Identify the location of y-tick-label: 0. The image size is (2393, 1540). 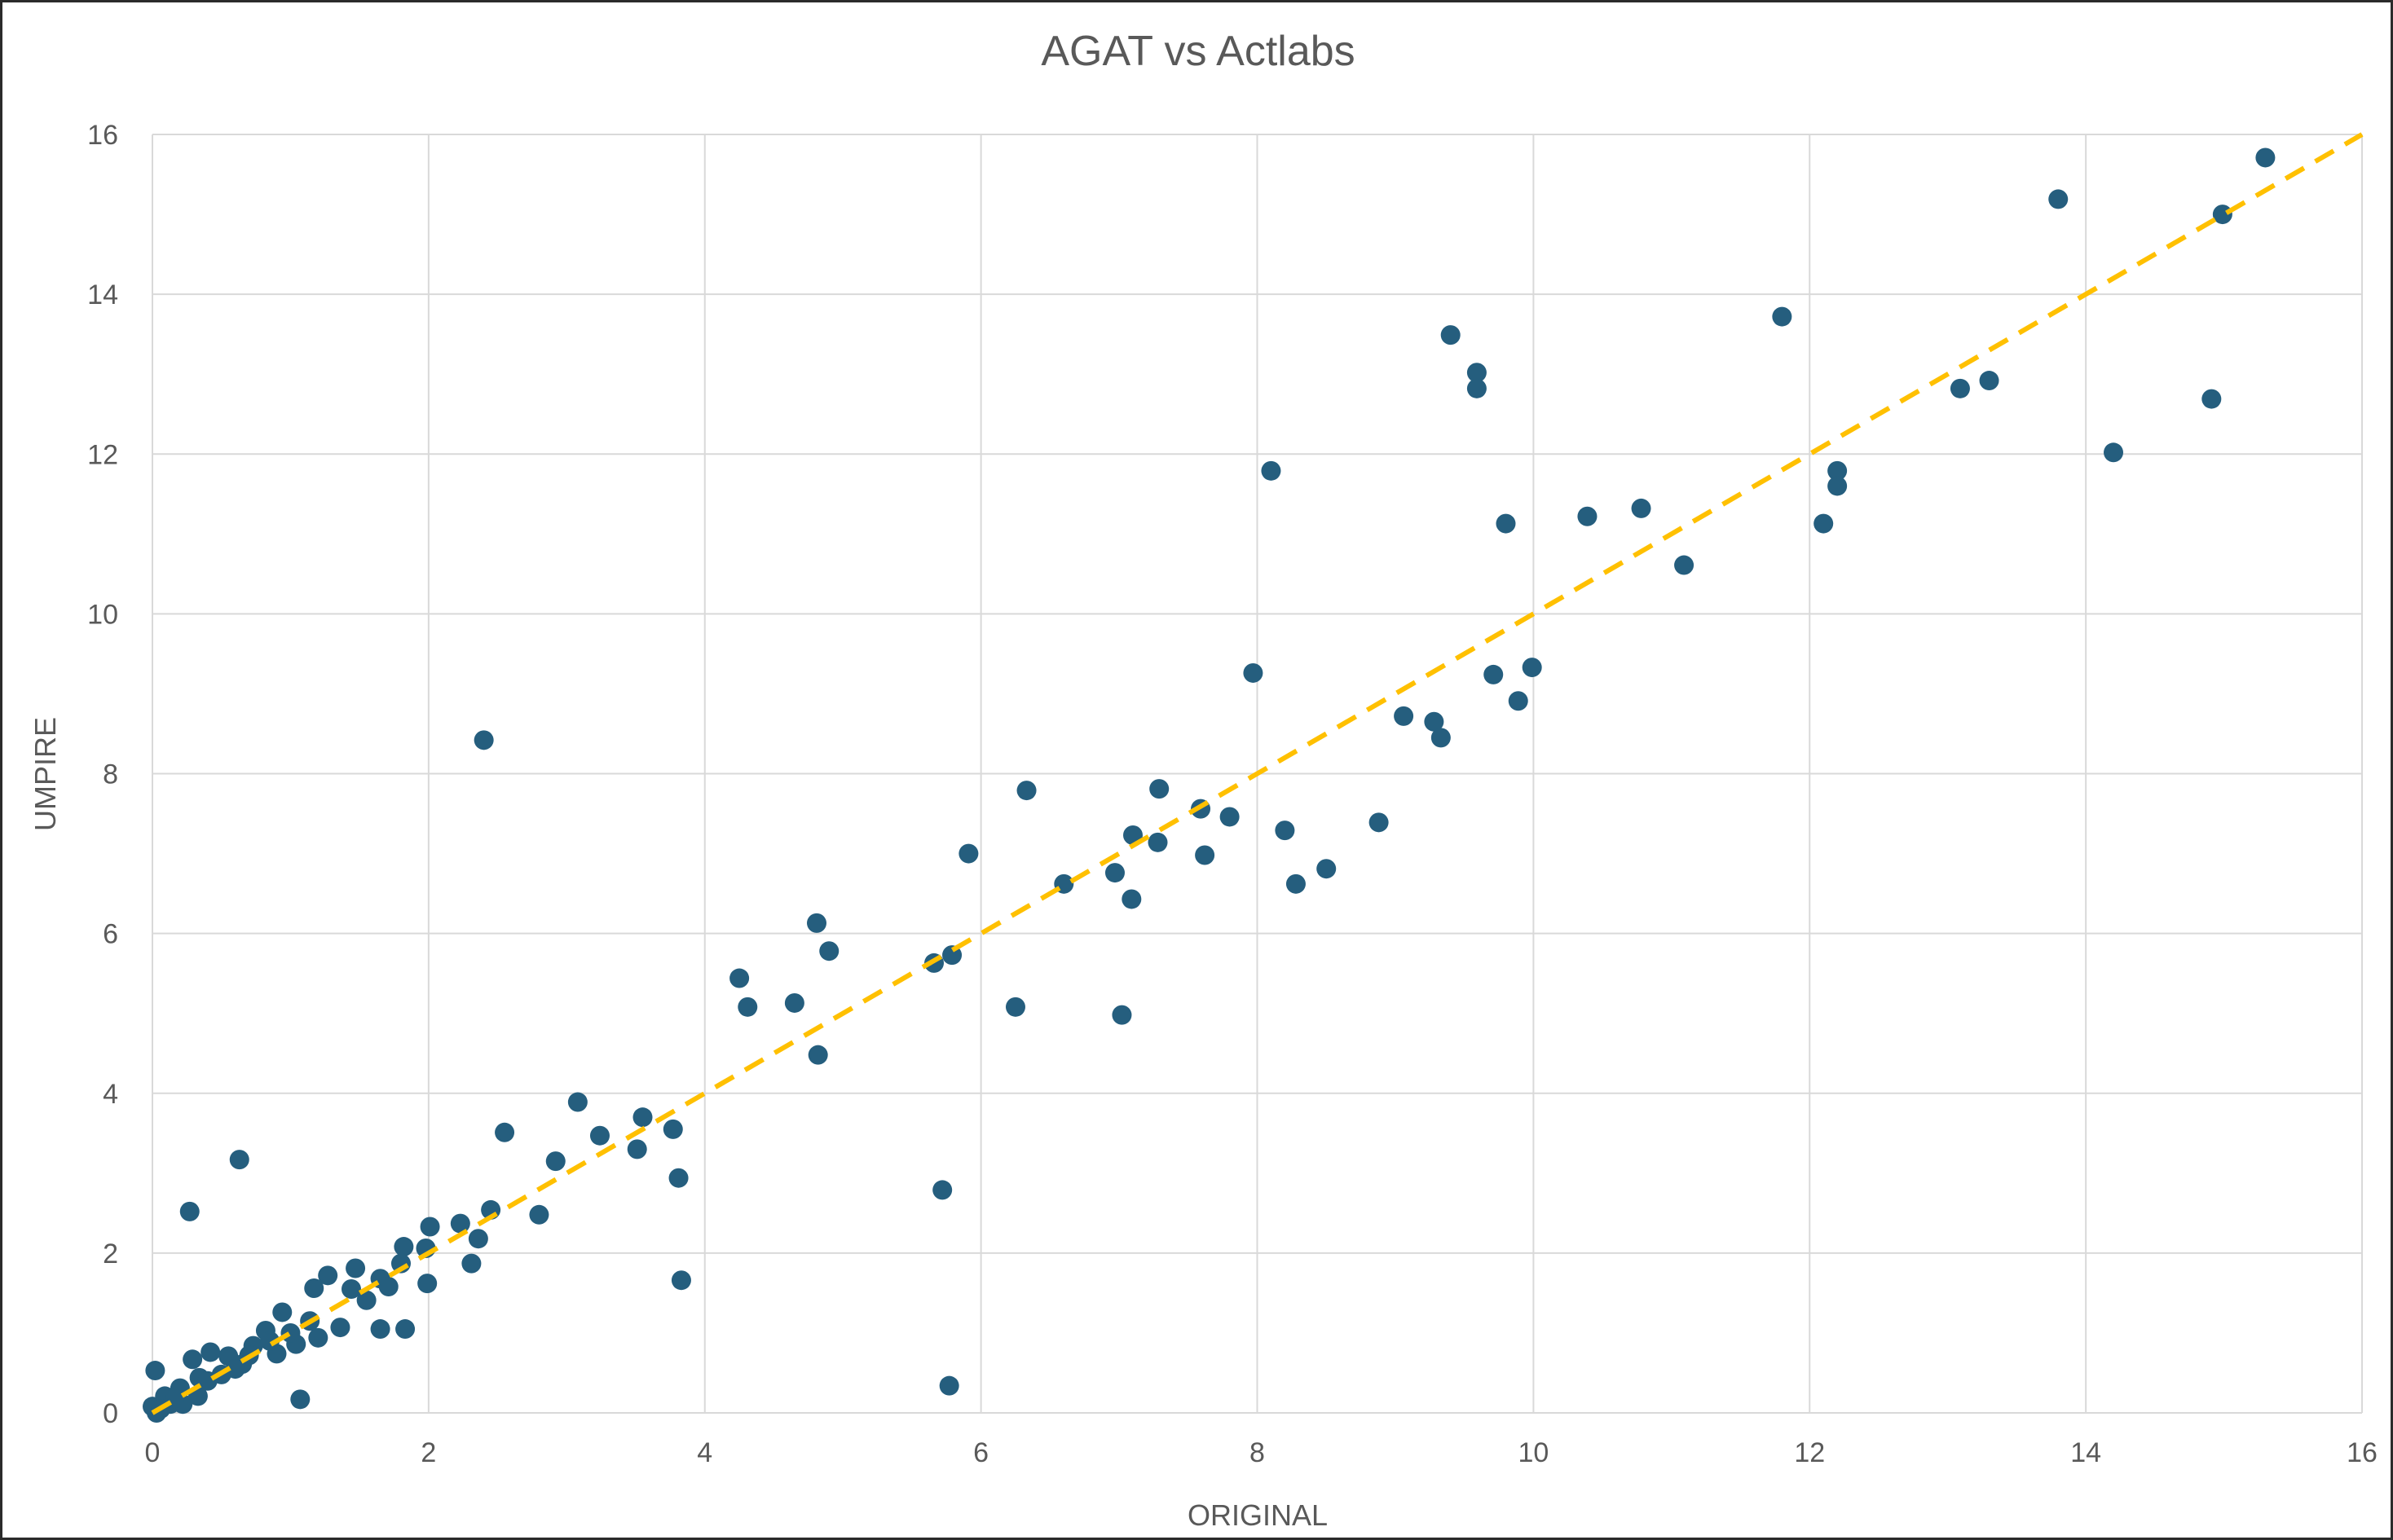
(111, 1413).